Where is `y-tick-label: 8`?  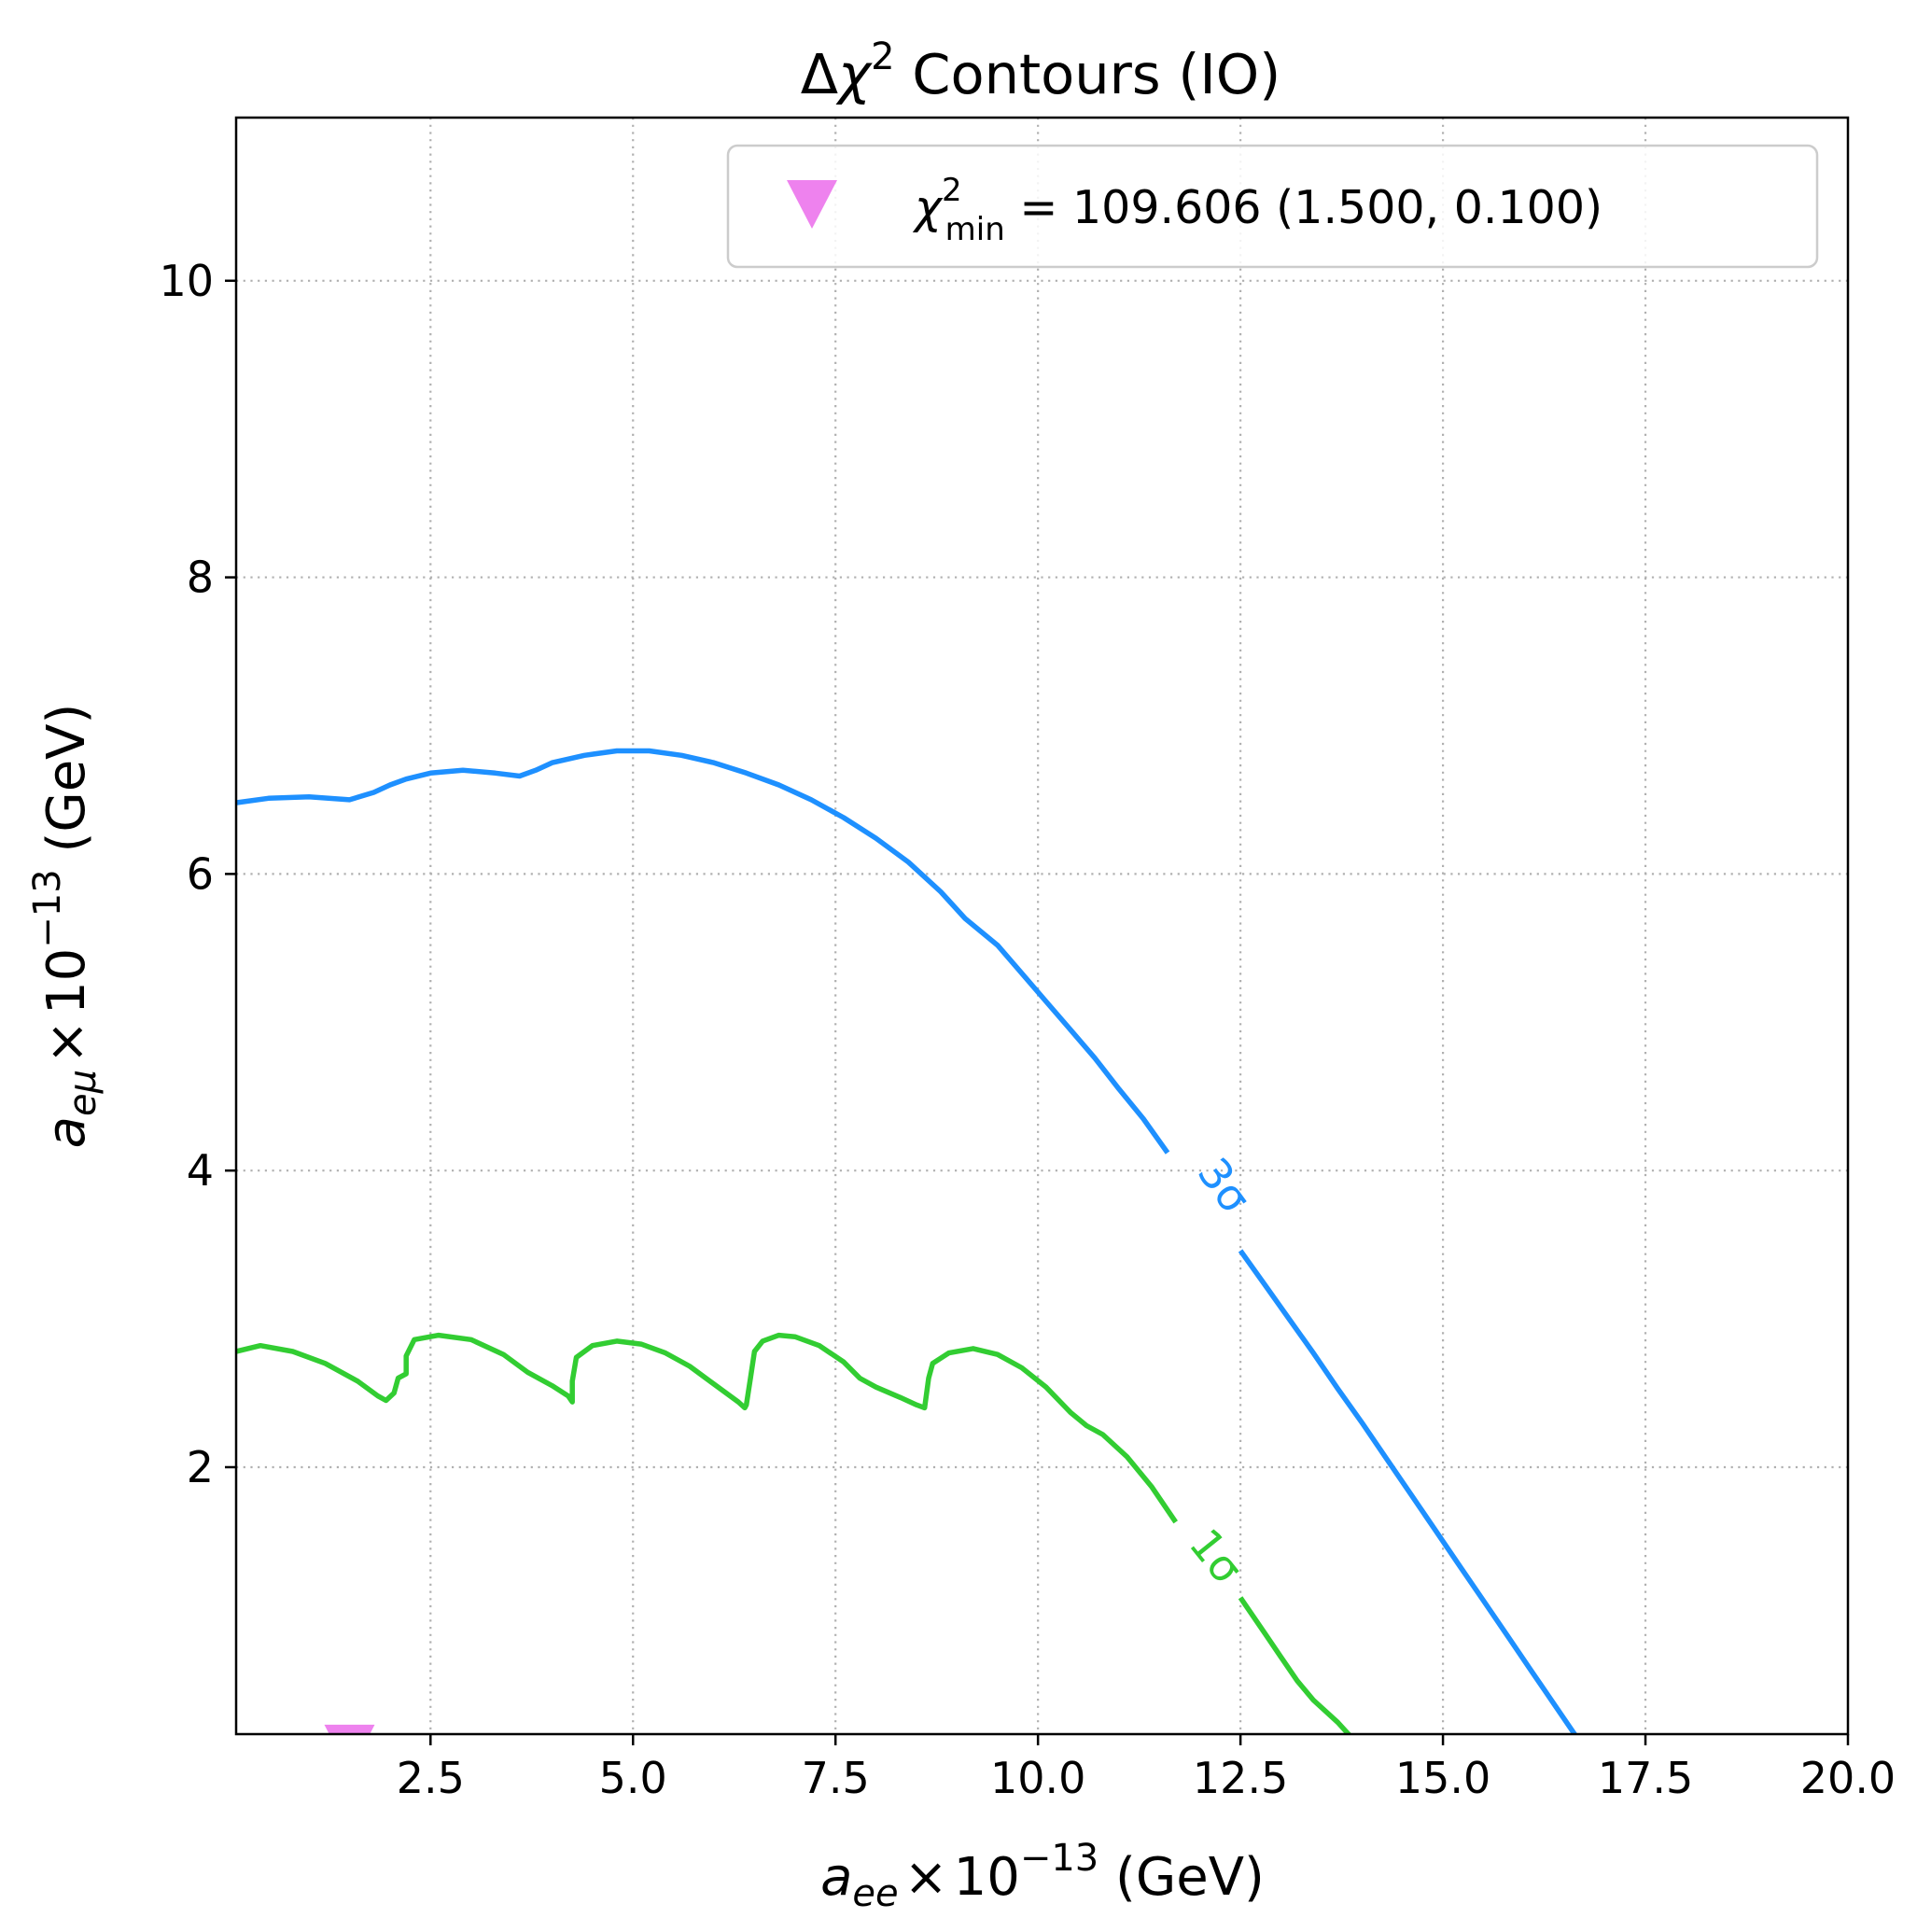
y-tick-label: 8 is located at coordinates (201, 578).